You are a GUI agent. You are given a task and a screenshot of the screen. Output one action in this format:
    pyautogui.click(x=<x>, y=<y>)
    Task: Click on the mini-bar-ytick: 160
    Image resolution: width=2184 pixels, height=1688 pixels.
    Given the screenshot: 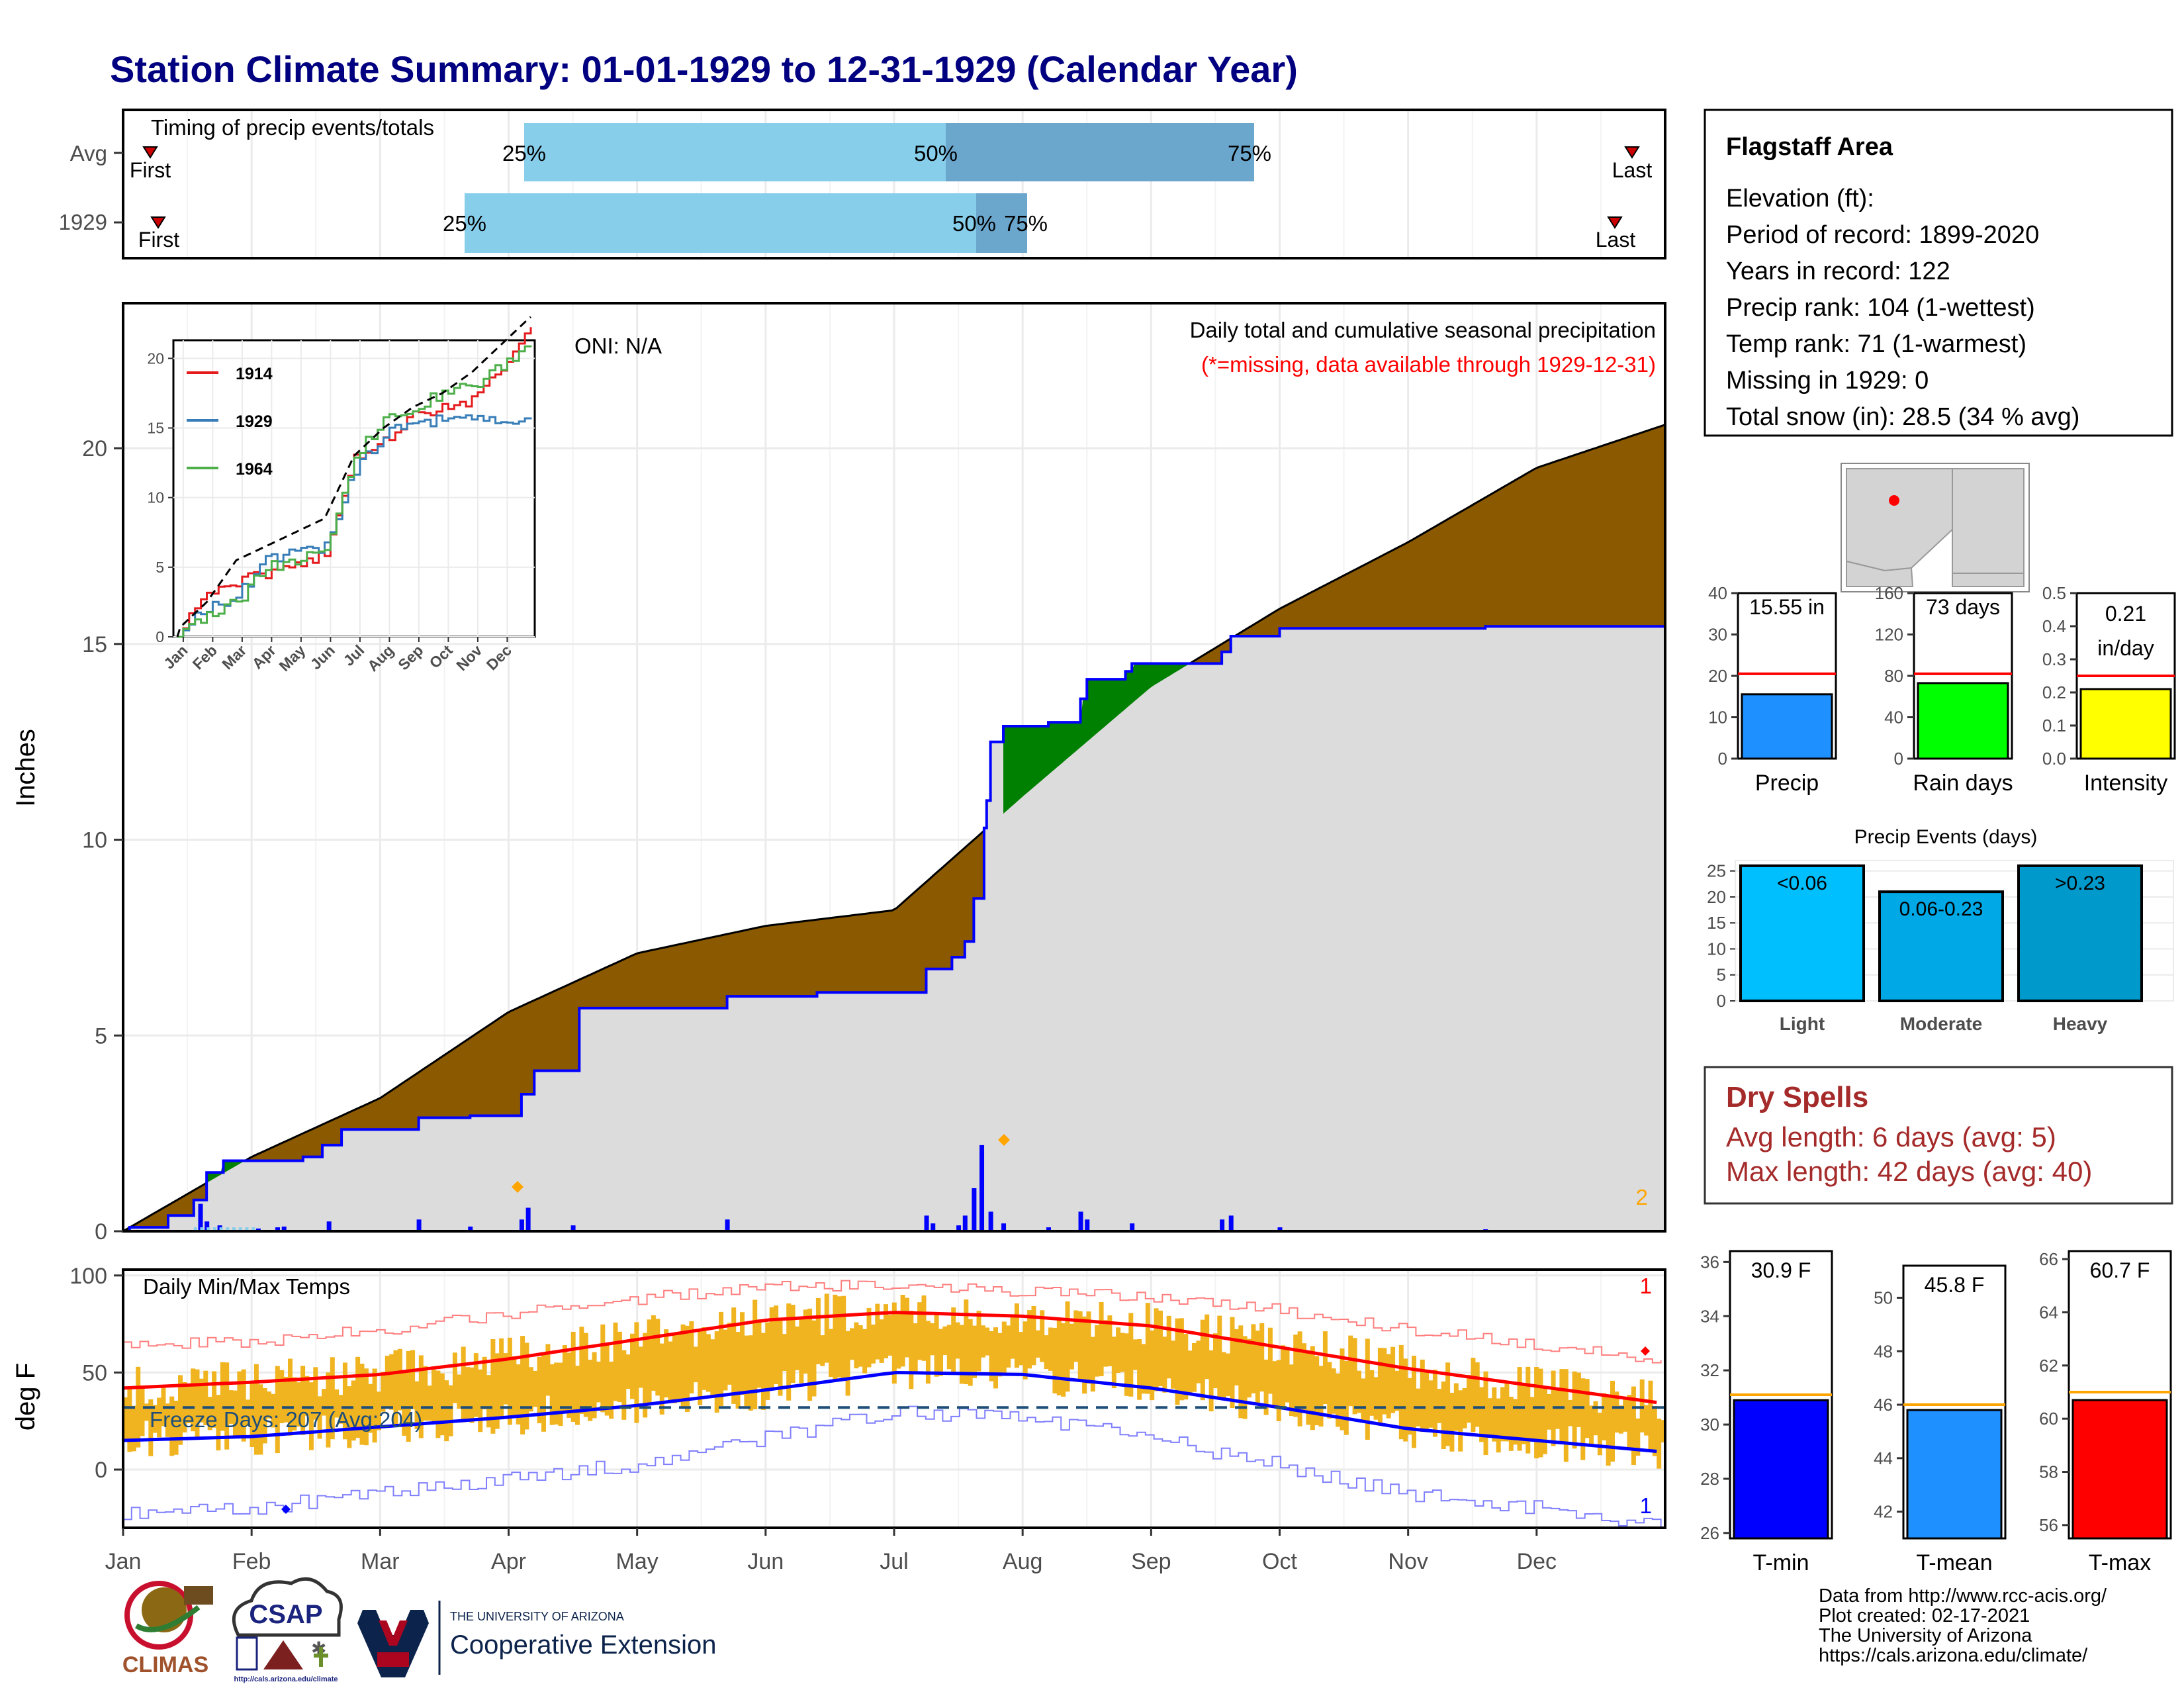 What is the action you would take?
    pyautogui.click(x=1889, y=593)
    